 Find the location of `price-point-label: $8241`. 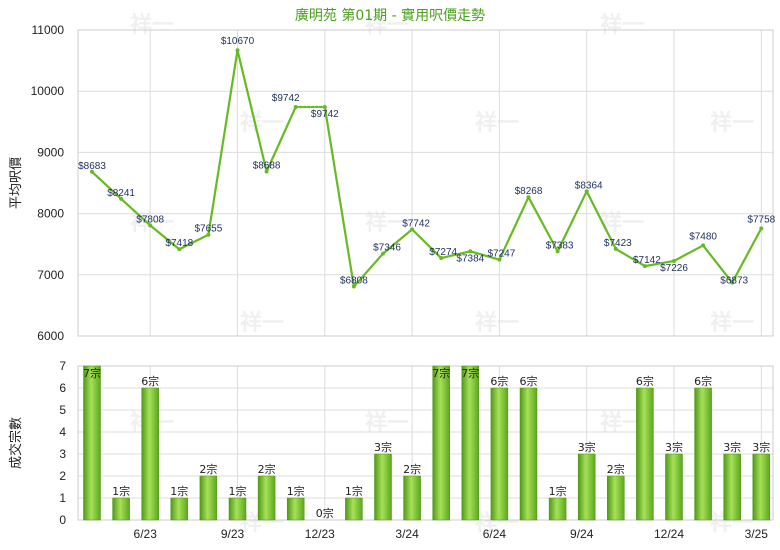

price-point-label: $8241 is located at coordinates (121, 193).